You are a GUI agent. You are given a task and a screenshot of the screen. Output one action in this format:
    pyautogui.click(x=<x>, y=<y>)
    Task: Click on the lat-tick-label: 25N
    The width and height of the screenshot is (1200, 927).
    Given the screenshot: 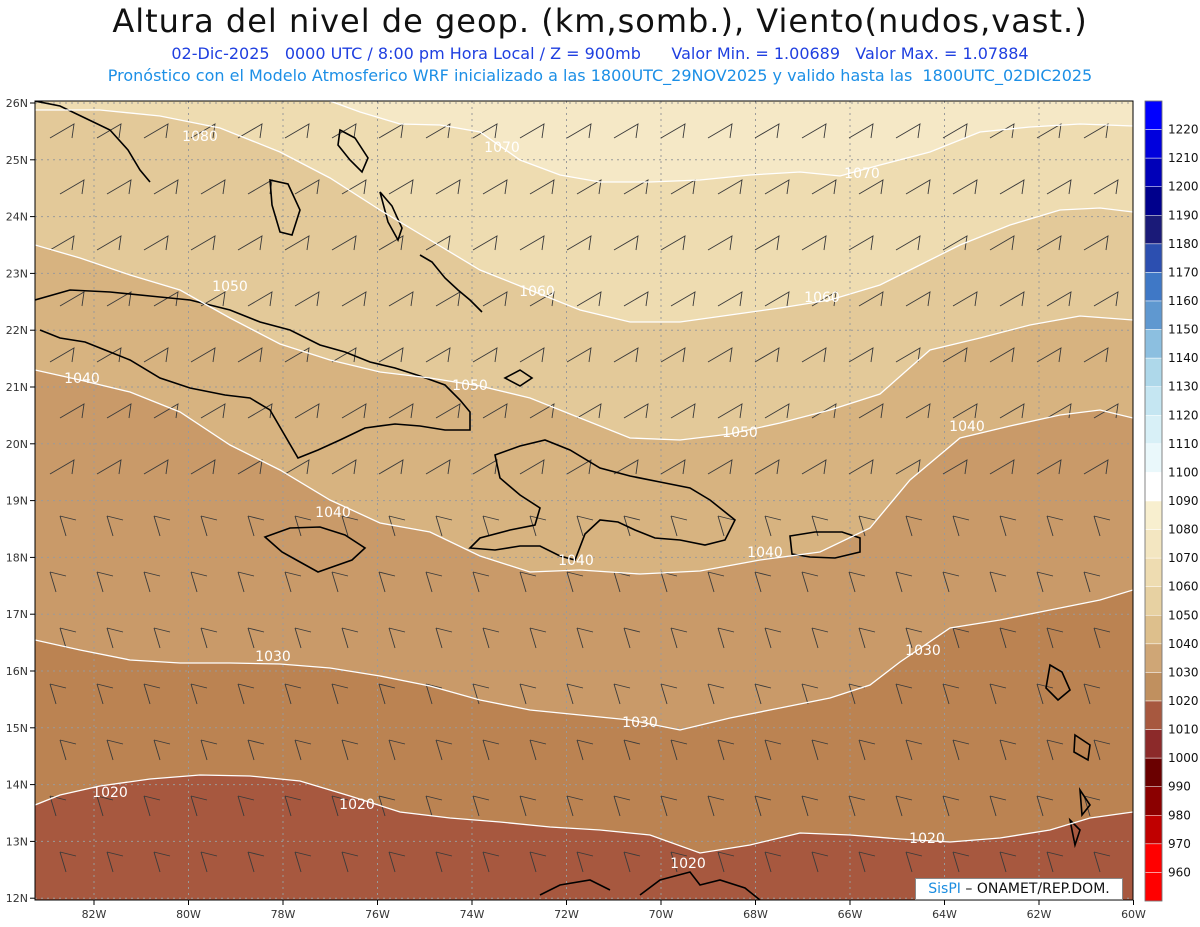 What is the action you would take?
    pyautogui.click(x=17, y=160)
    